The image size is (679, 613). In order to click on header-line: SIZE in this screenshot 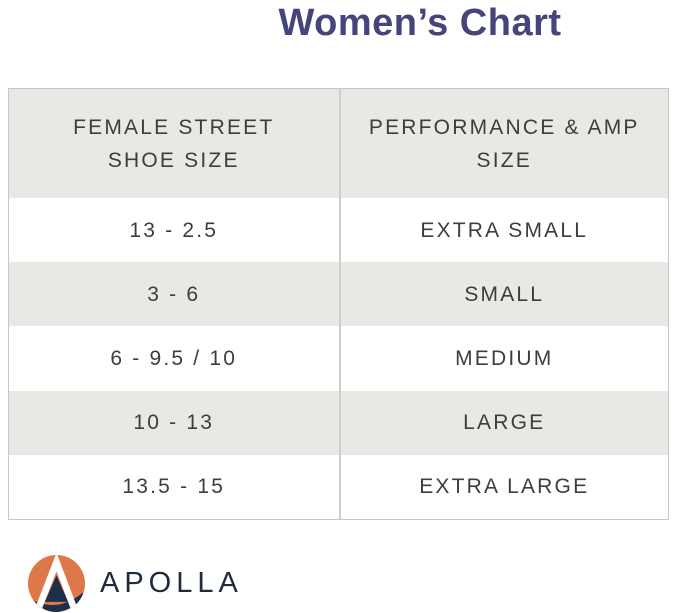, I will do `click(504, 160)`.